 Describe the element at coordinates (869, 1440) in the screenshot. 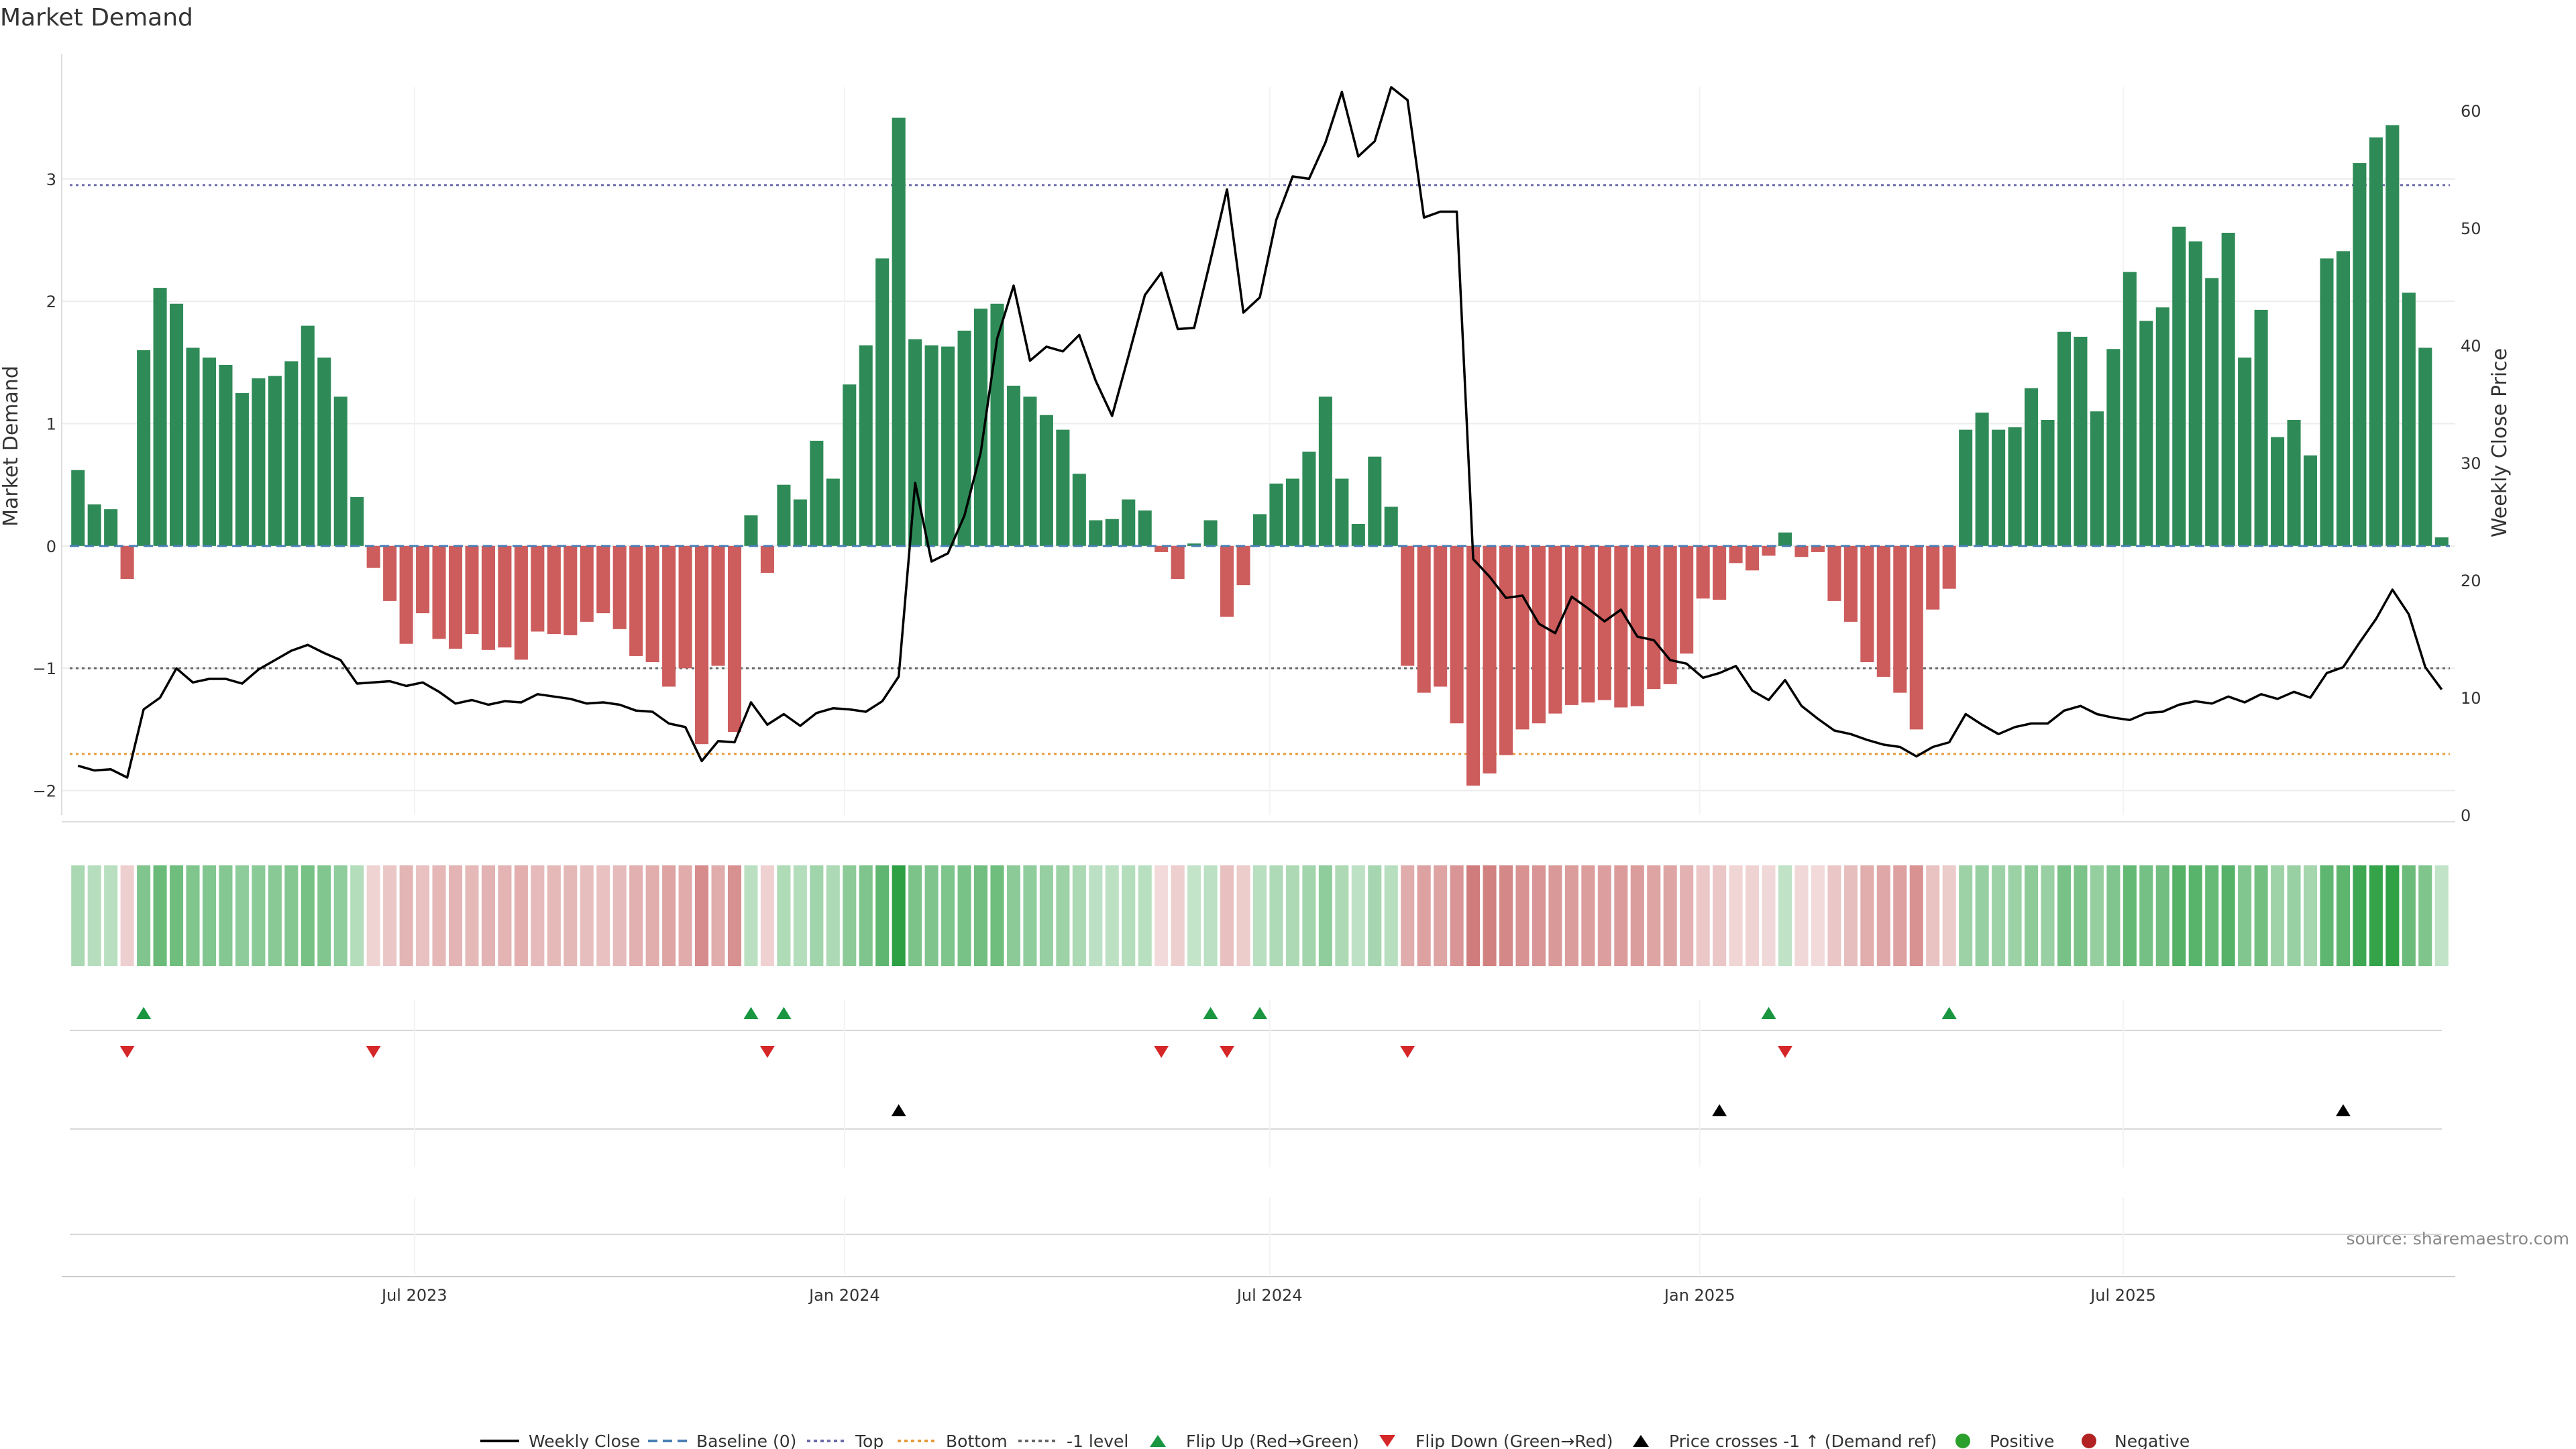

I see `legend-top-label: Top` at that location.